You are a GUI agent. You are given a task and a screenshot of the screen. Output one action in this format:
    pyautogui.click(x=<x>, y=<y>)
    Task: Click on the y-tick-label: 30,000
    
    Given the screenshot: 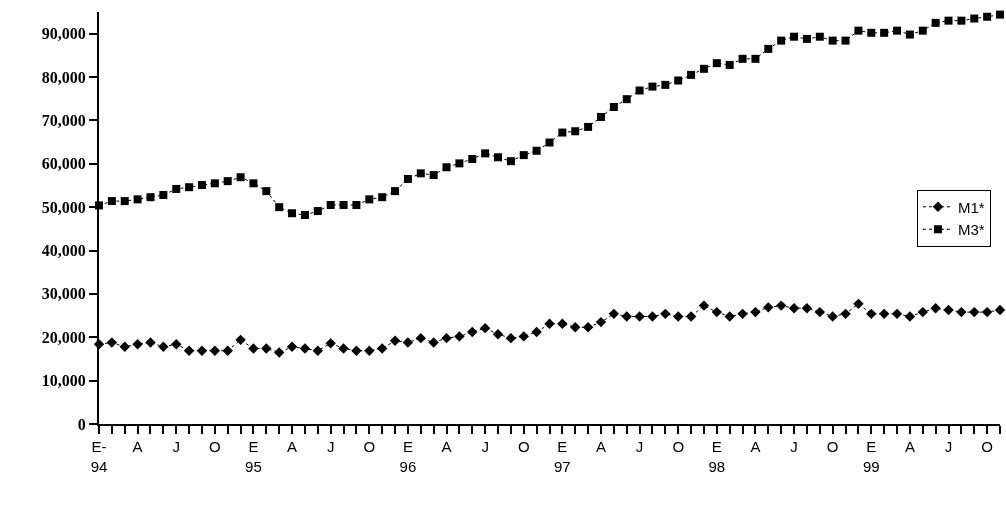 What is the action you would take?
    pyautogui.click(x=63, y=294)
    